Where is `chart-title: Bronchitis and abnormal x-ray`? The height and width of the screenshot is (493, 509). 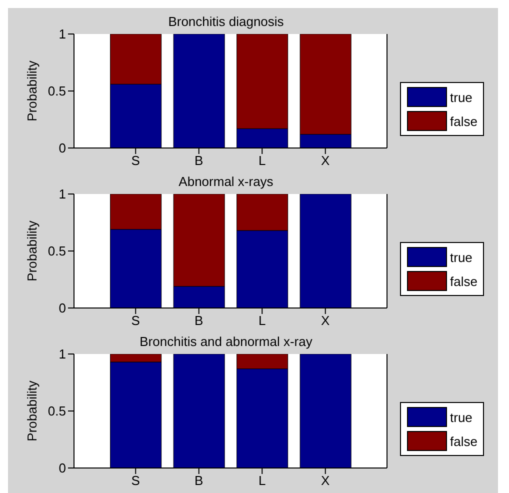
chart-title: Bronchitis and abnormal x-ray is located at coordinates (226, 341).